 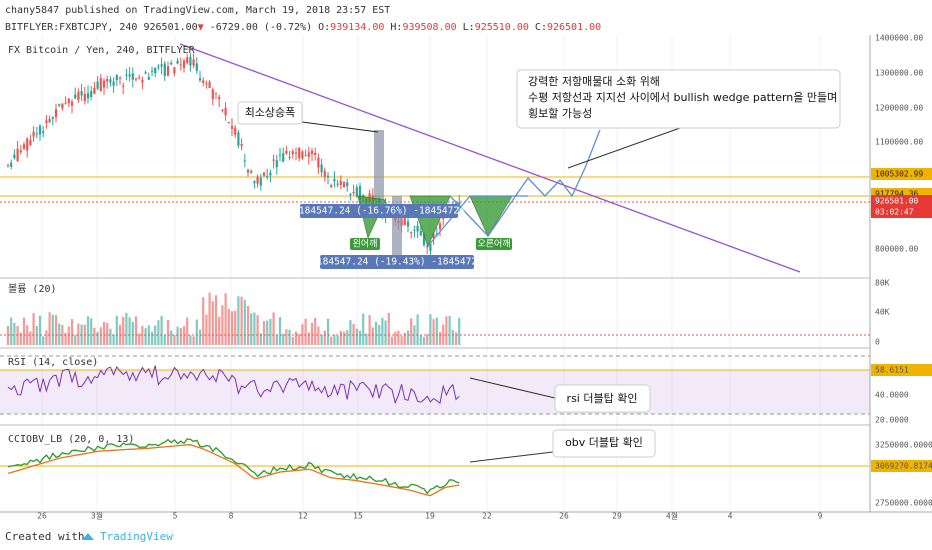 I want to click on y-tick-label: 1200000.00, so click(x=899, y=108).